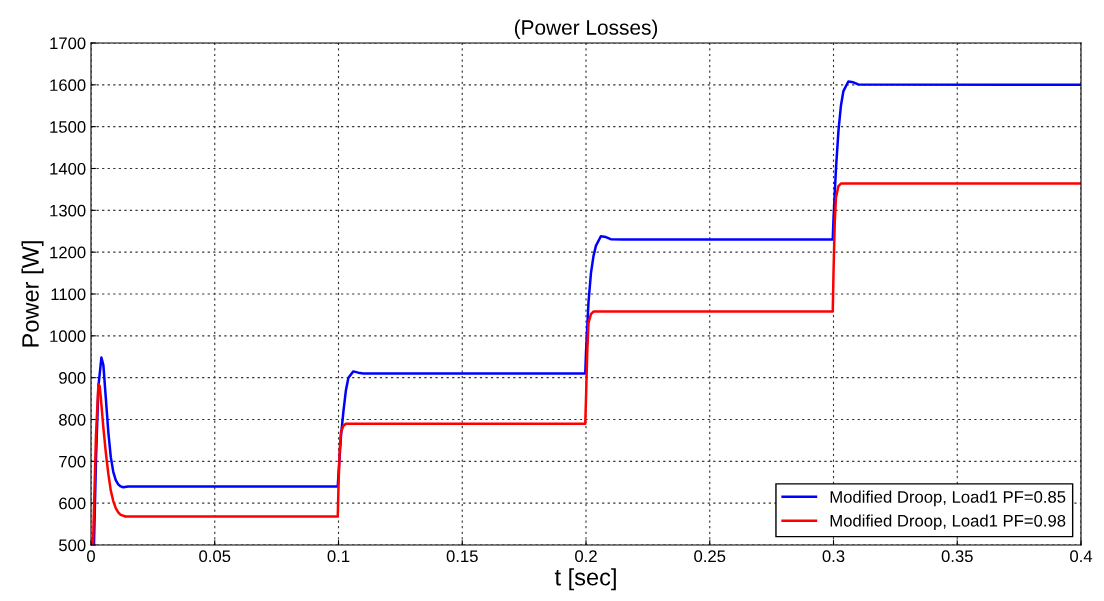 The image size is (1104, 601). What do you see at coordinates (710, 556) in the screenshot?
I see `x-tick-label: 0.25` at bounding box center [710, 556].